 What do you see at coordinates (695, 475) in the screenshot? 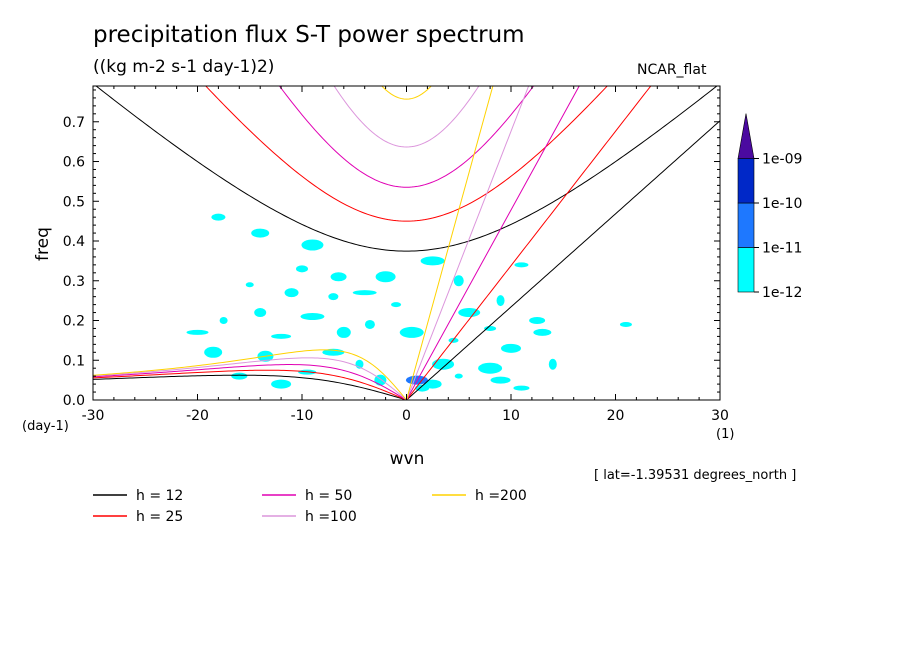
I see `latitude-info: [ lat=-1.39531 degrees_north ]` at bounding box center [695, 475].